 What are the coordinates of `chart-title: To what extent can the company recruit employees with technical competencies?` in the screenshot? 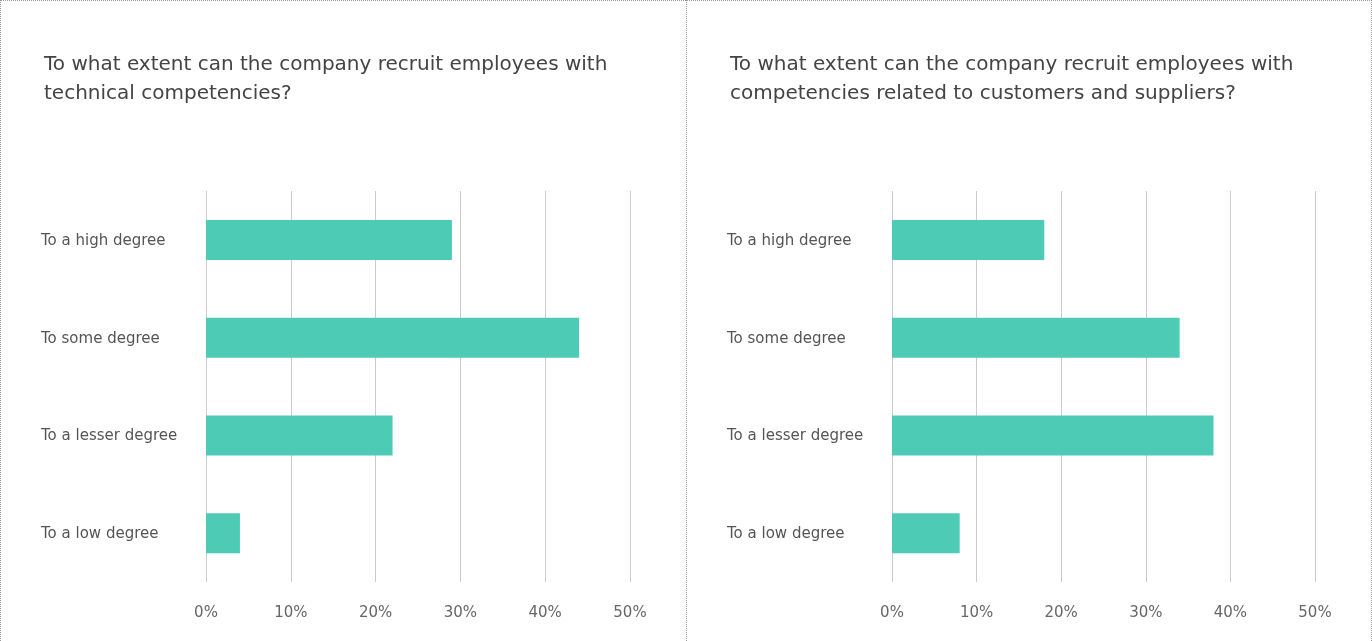 It's located at (328, 77).